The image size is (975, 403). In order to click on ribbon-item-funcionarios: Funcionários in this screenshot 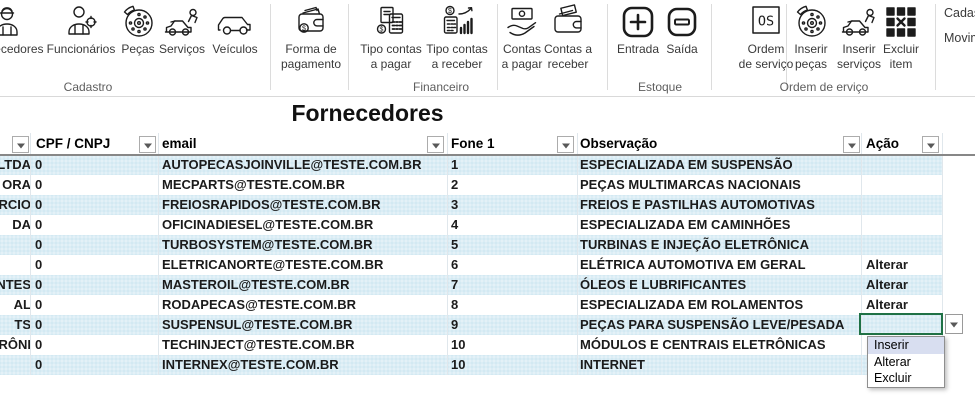, I will do `click(81, 42)`.